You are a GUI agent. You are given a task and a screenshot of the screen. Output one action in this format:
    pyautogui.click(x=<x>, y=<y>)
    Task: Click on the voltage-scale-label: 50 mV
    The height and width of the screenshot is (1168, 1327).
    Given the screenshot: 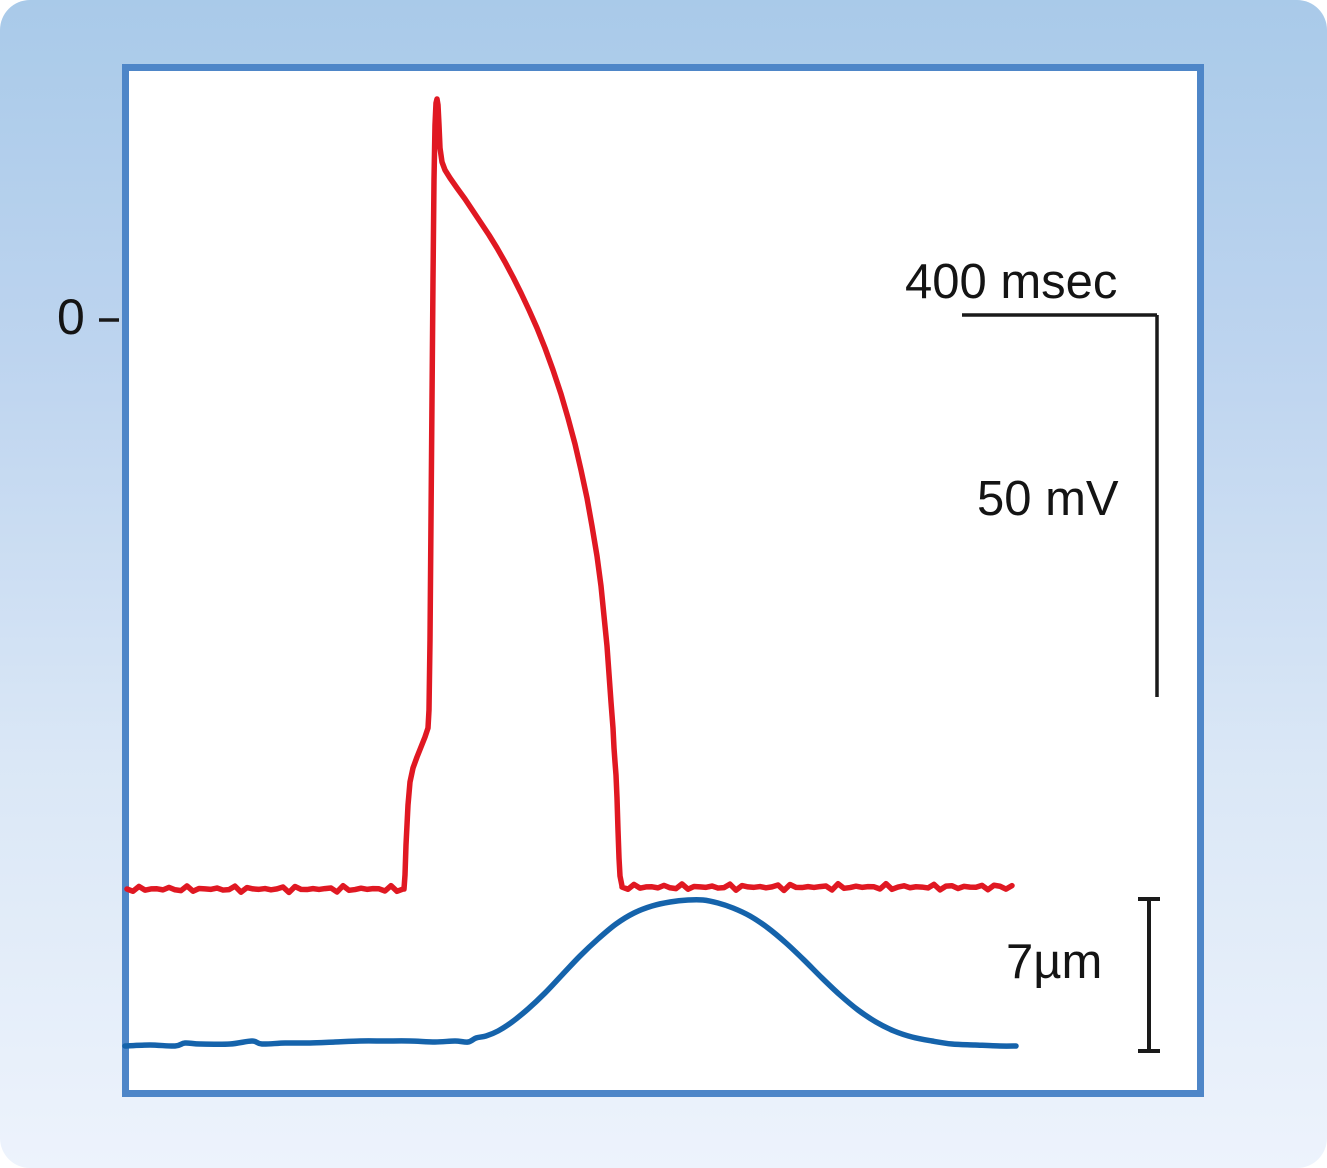 What is the action you would take?
    pyautogui.click(x=1048, y=499)
    